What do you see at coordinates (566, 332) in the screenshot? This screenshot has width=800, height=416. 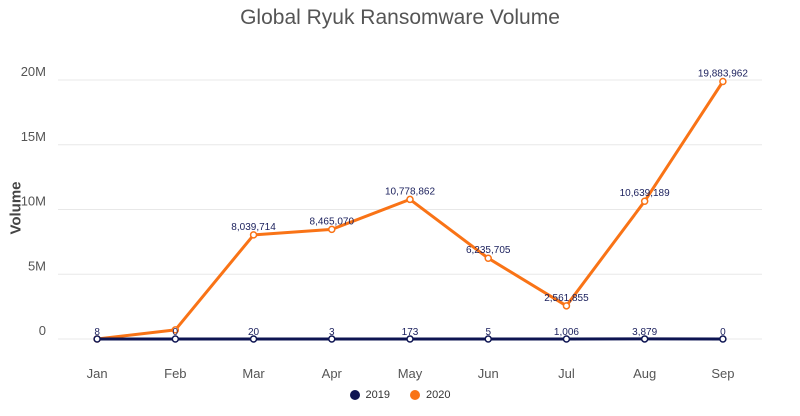 I see `data-label-2019: 1,006` at bounding box center [566, 332].